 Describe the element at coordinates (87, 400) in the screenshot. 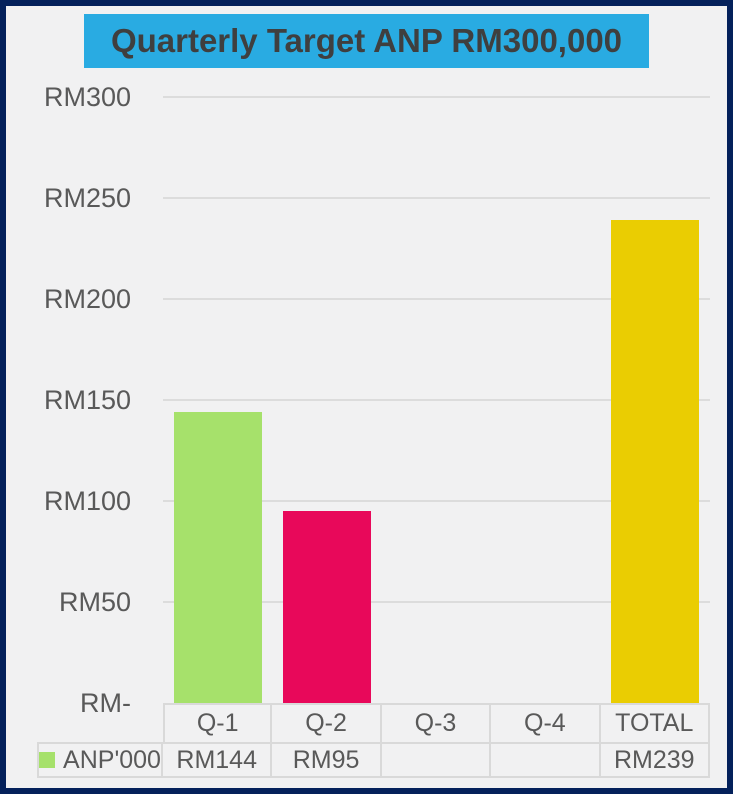

I see `y-axis-tick-label: RM150` at that location.